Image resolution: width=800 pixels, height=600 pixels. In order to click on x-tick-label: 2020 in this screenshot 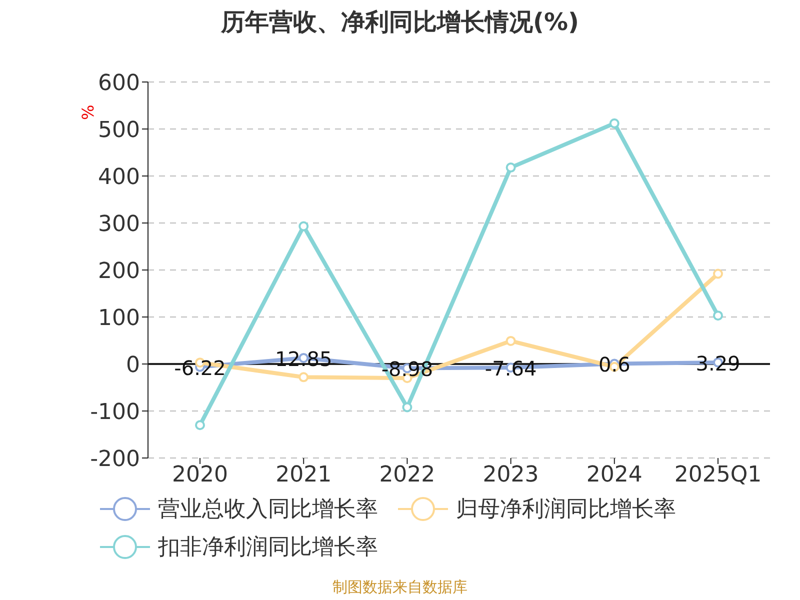, I will do `click(200, 475)`.